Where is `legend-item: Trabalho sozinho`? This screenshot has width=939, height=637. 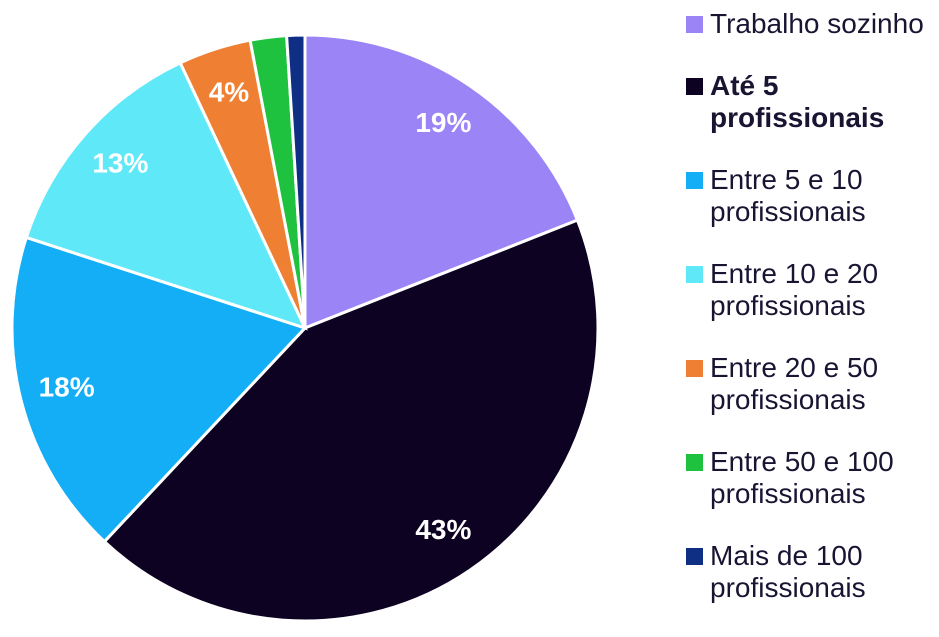
legend-item: Trabalho sozinho is located at coordinates (811, 24).